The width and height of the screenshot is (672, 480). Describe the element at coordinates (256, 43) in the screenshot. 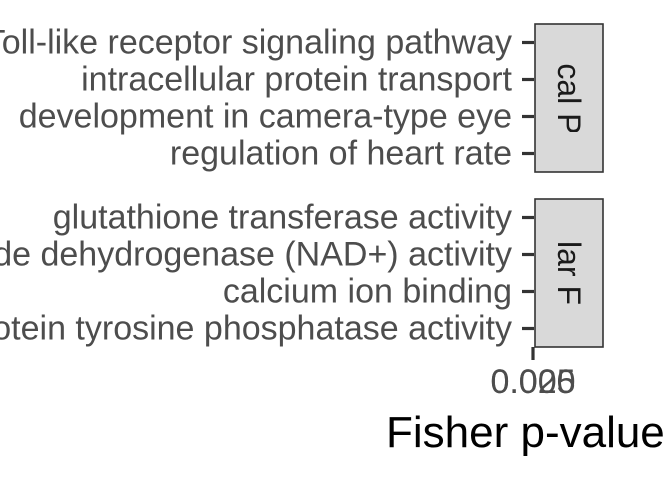

I see `y-tick-label: Toll-like receptor signaling pathway` at that location.